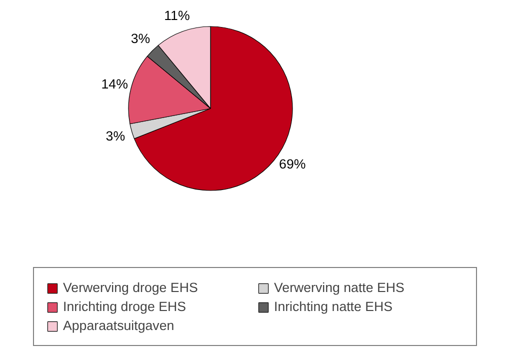  What do you see at coordinates (340, 287) in the screenshot?
I see `legend-label: Verwerving natte EHS` at bounding box center [340, 287].